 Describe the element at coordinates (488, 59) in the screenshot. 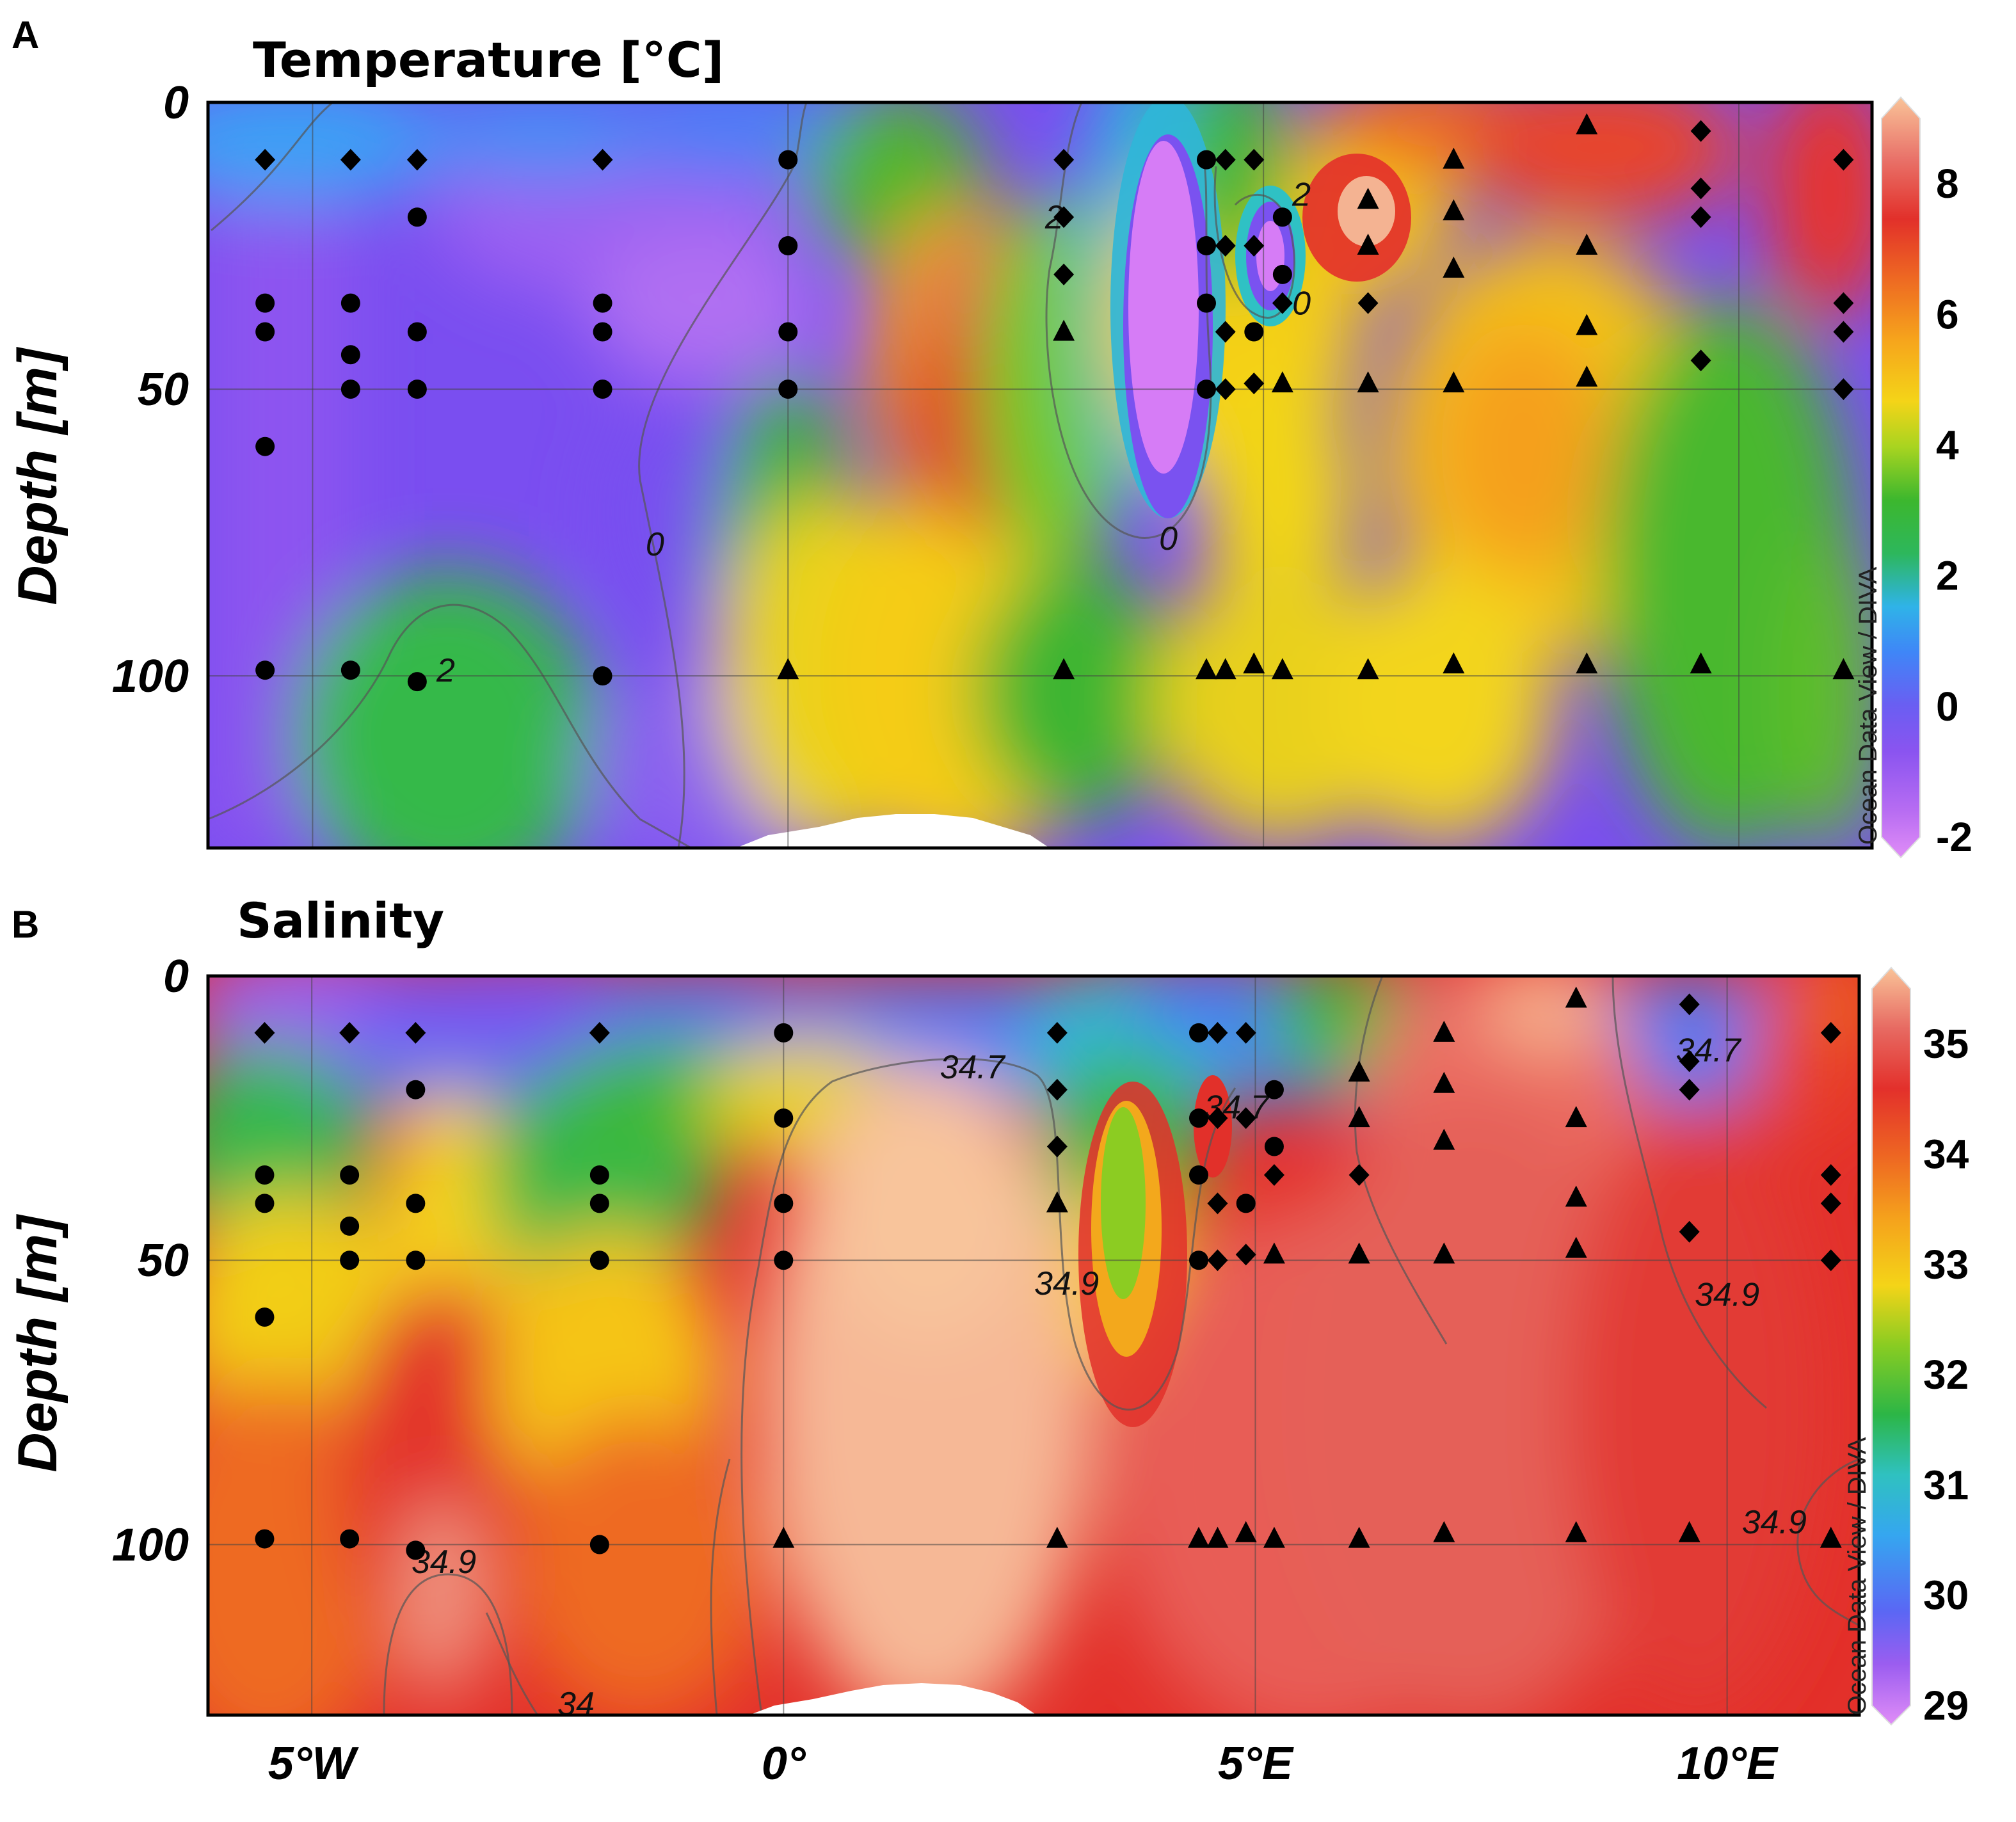

I see `temperature-title: Temperature [°C]` at that location.